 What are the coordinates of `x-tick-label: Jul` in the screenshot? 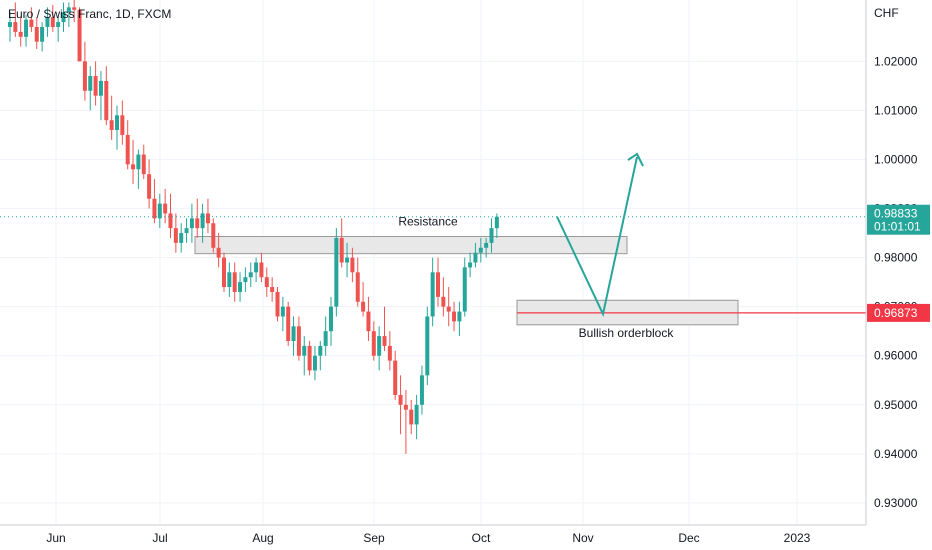 It's located at (159, 538).